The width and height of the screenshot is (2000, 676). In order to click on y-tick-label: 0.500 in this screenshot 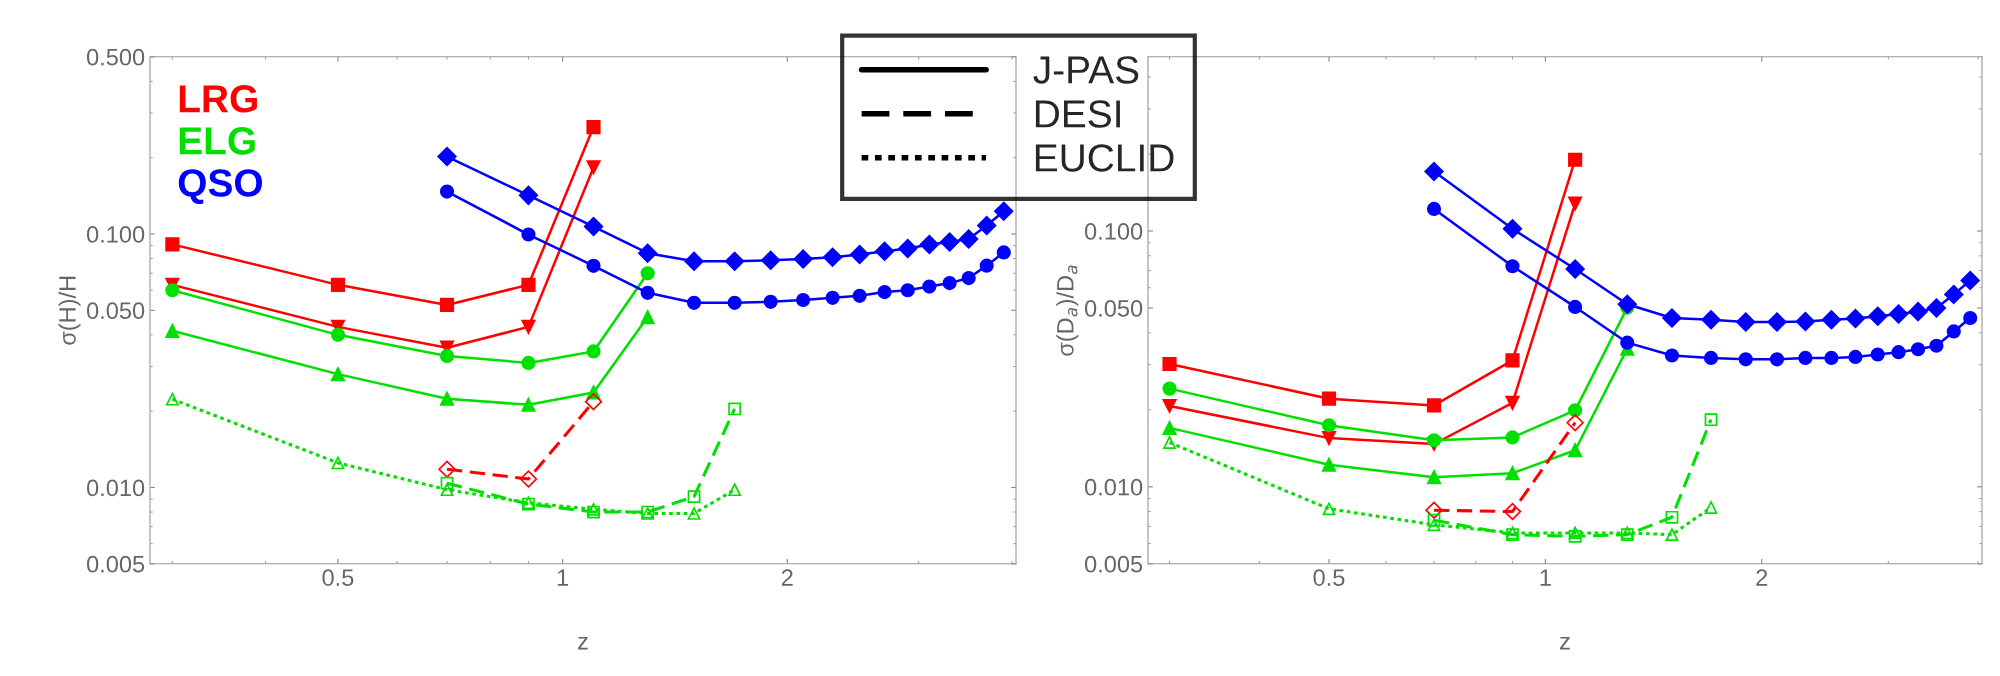, I will do `click(115, 57)`.